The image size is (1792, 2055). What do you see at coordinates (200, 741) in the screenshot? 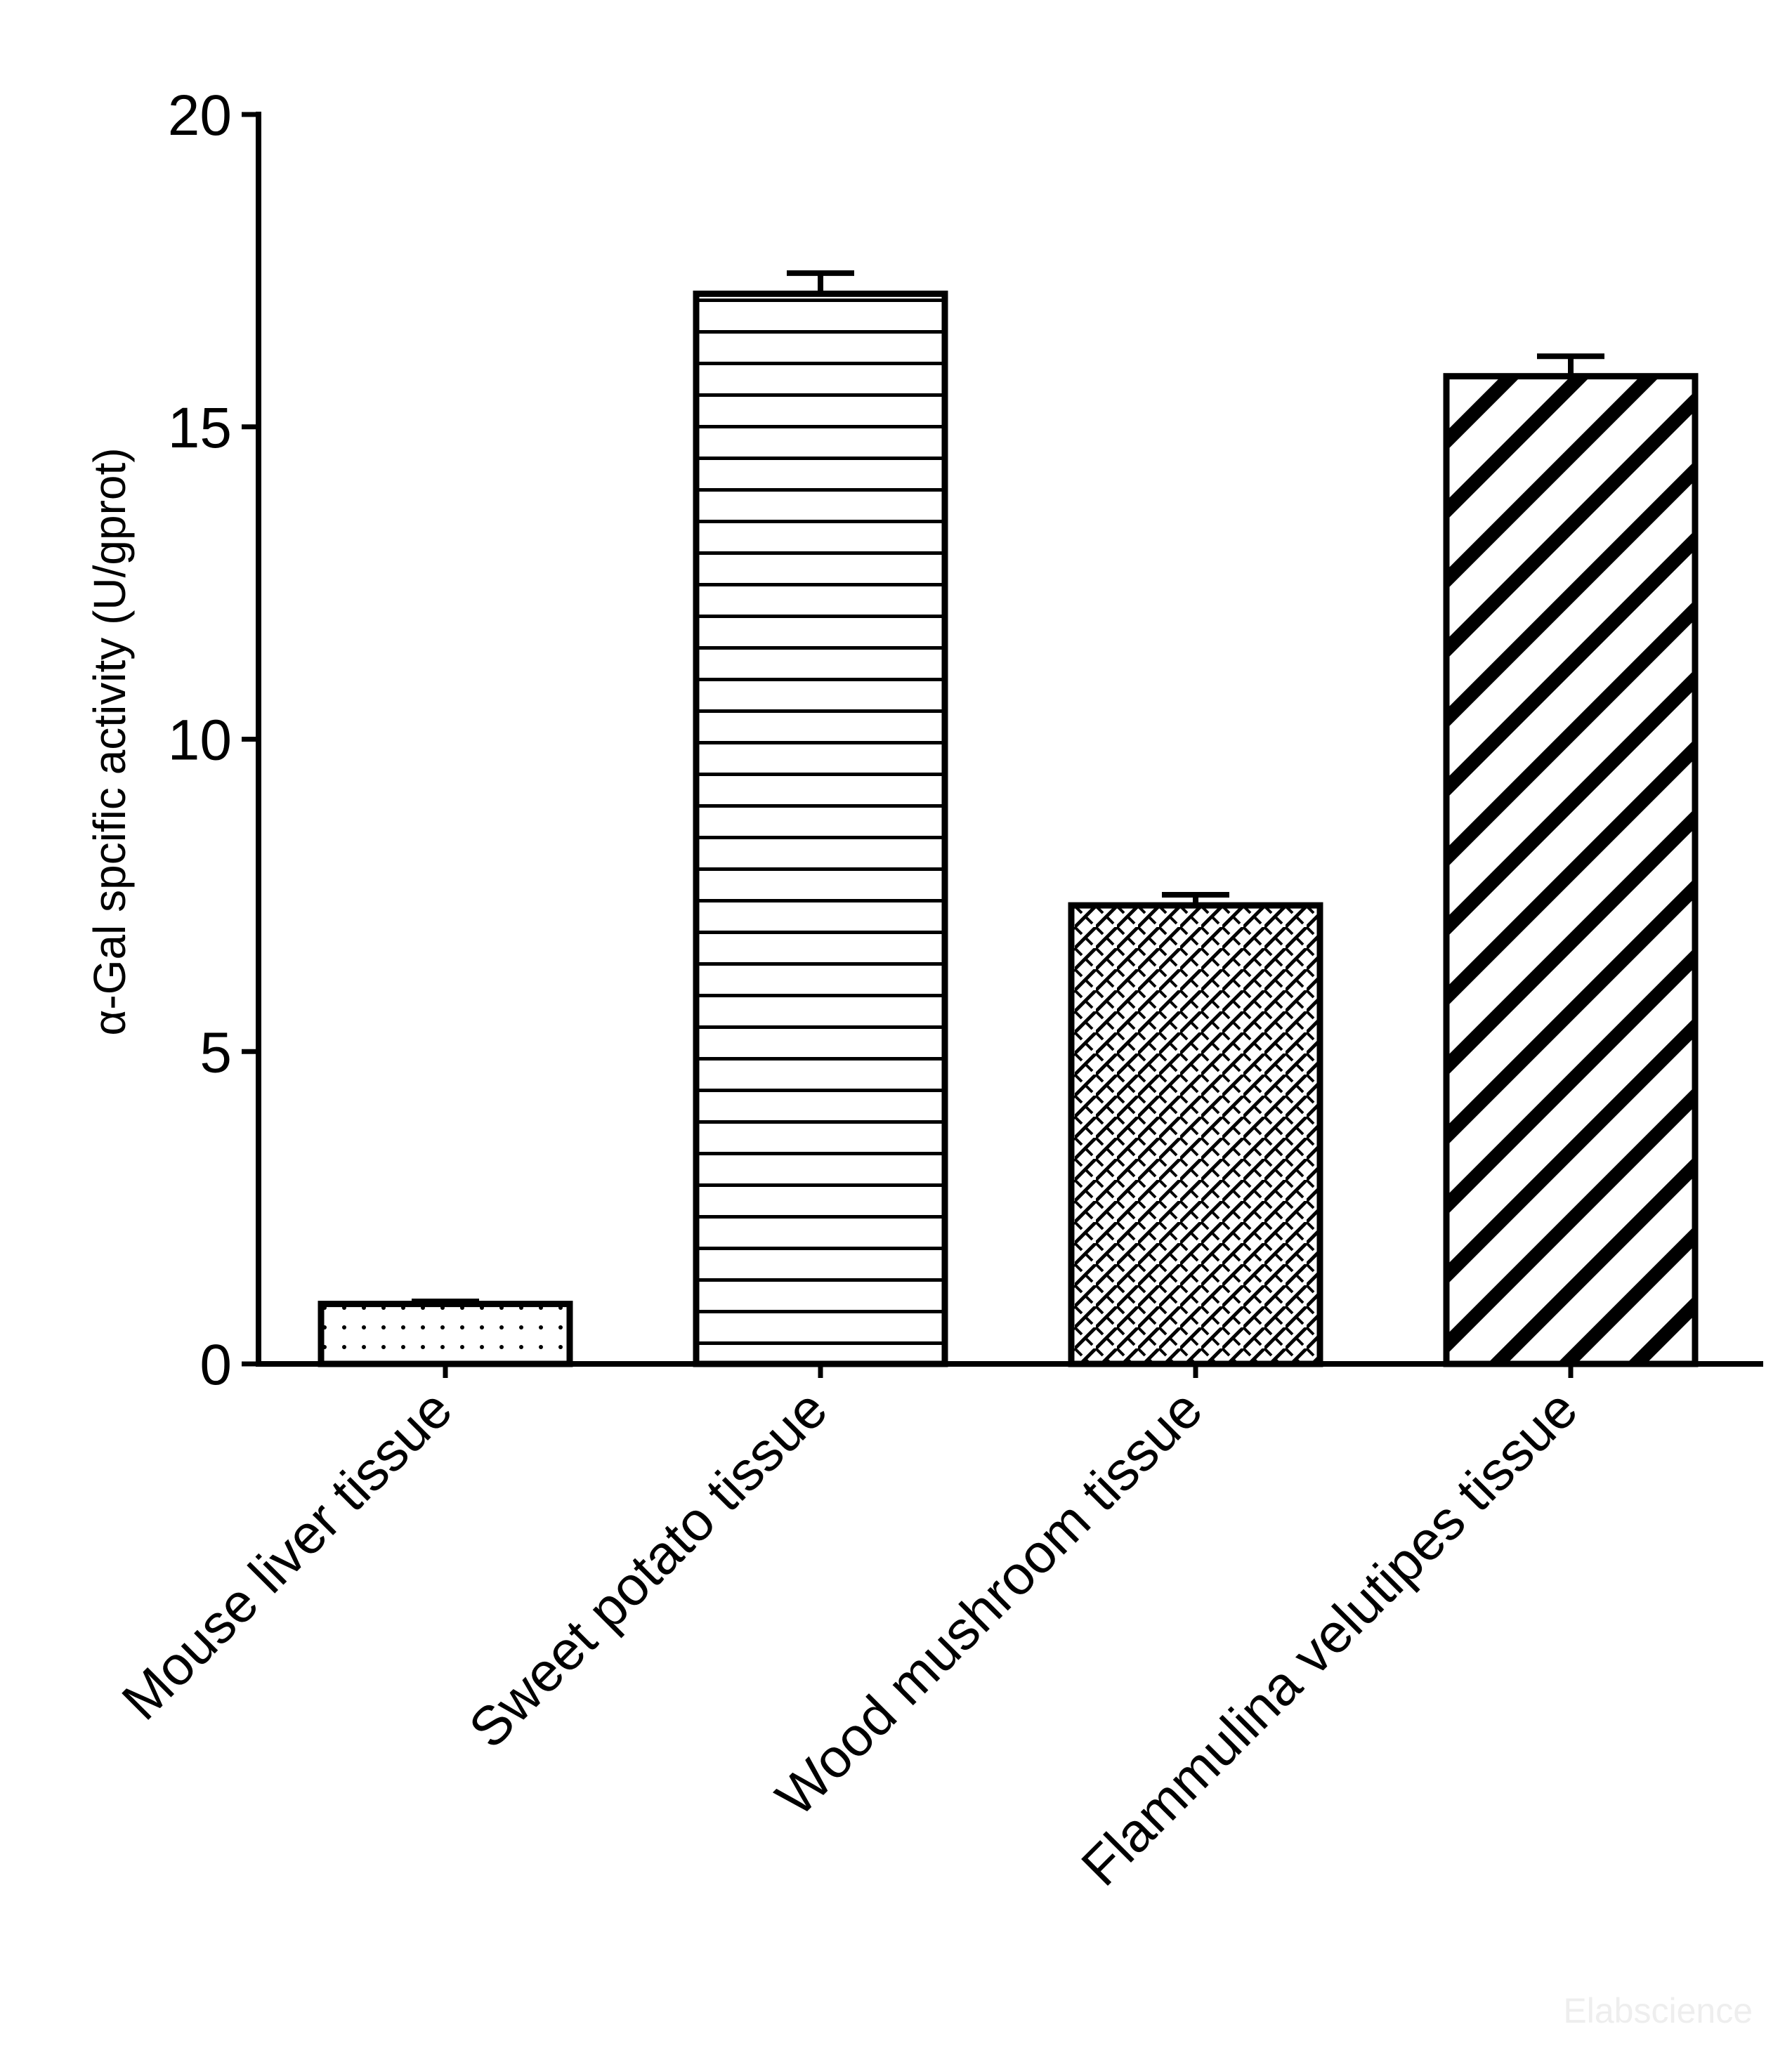
I see `y-tick-label: 10` at bounding box center [200, 741].